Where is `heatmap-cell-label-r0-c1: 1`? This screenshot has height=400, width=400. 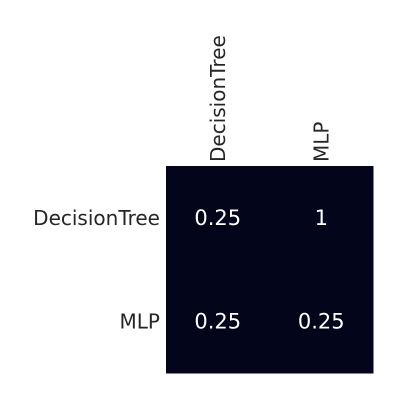 heatmap-cell-label-r0-c1: 1 is located at coordinates (321, 218).